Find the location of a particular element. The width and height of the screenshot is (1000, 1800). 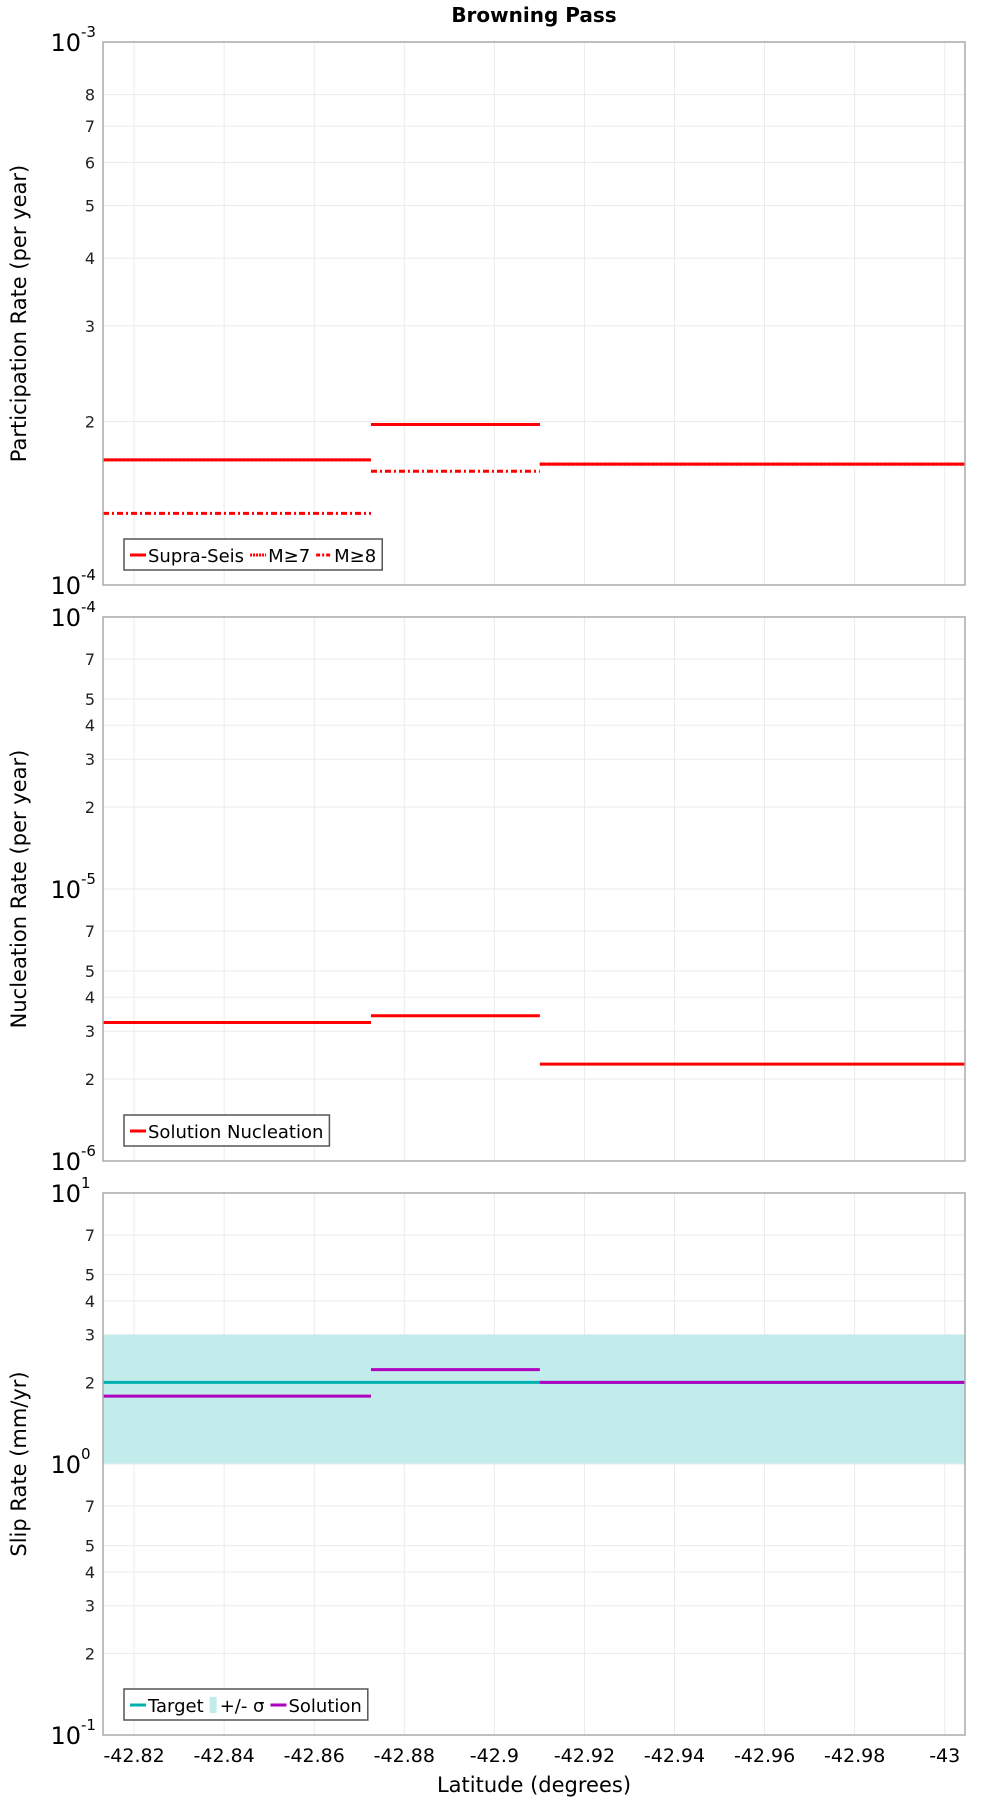

y-axis-label: Slip Rate (mm/yr) is located at coordinates (19, 1463).